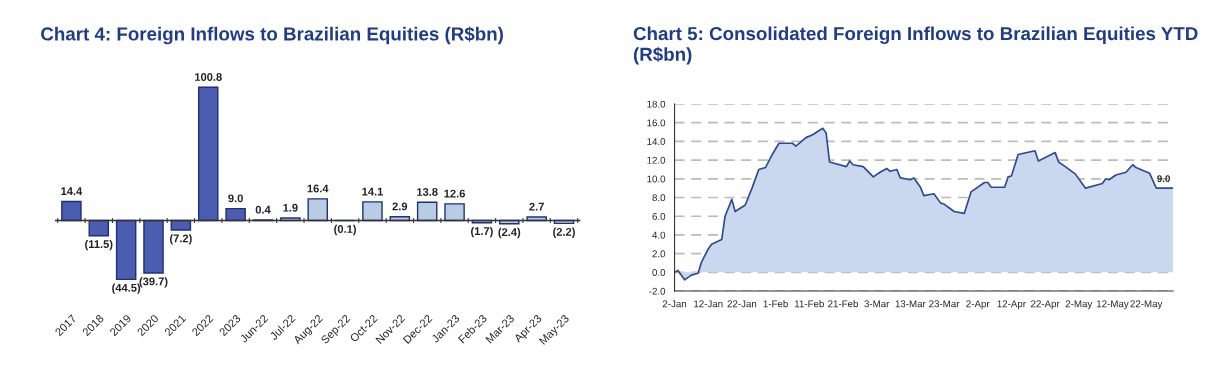 The width and height of the screenshot is (1222, 378). Describe the element at coordinates (659, 235) in the screenshot. I see `y-tick-label: 4.0` at that location.